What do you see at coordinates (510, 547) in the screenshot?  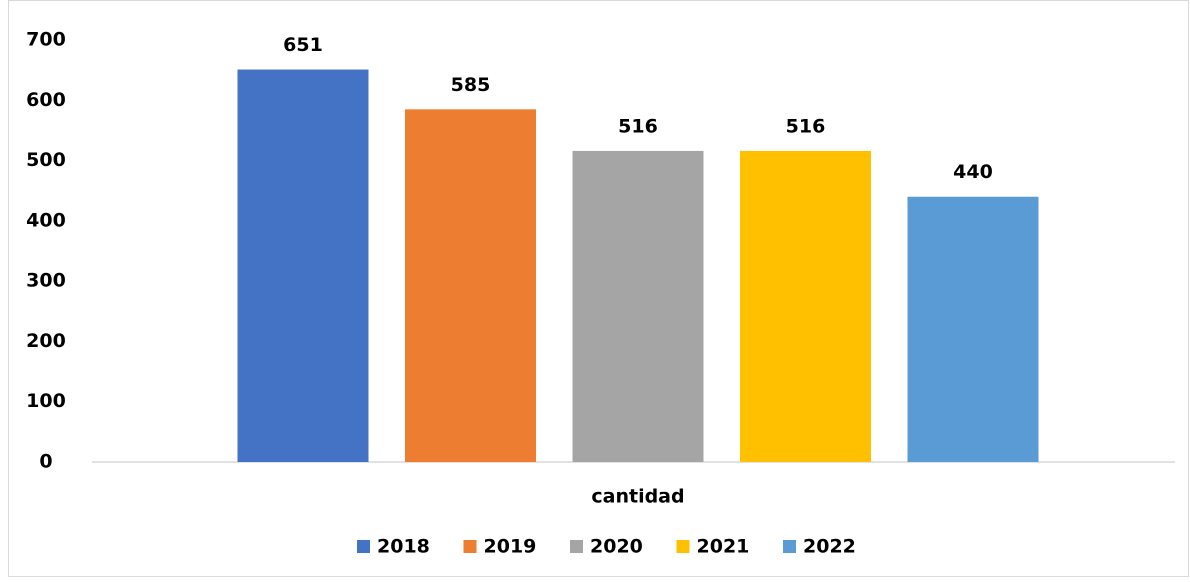 I see `legend-label: 2019` at bounding box center [510, 547].